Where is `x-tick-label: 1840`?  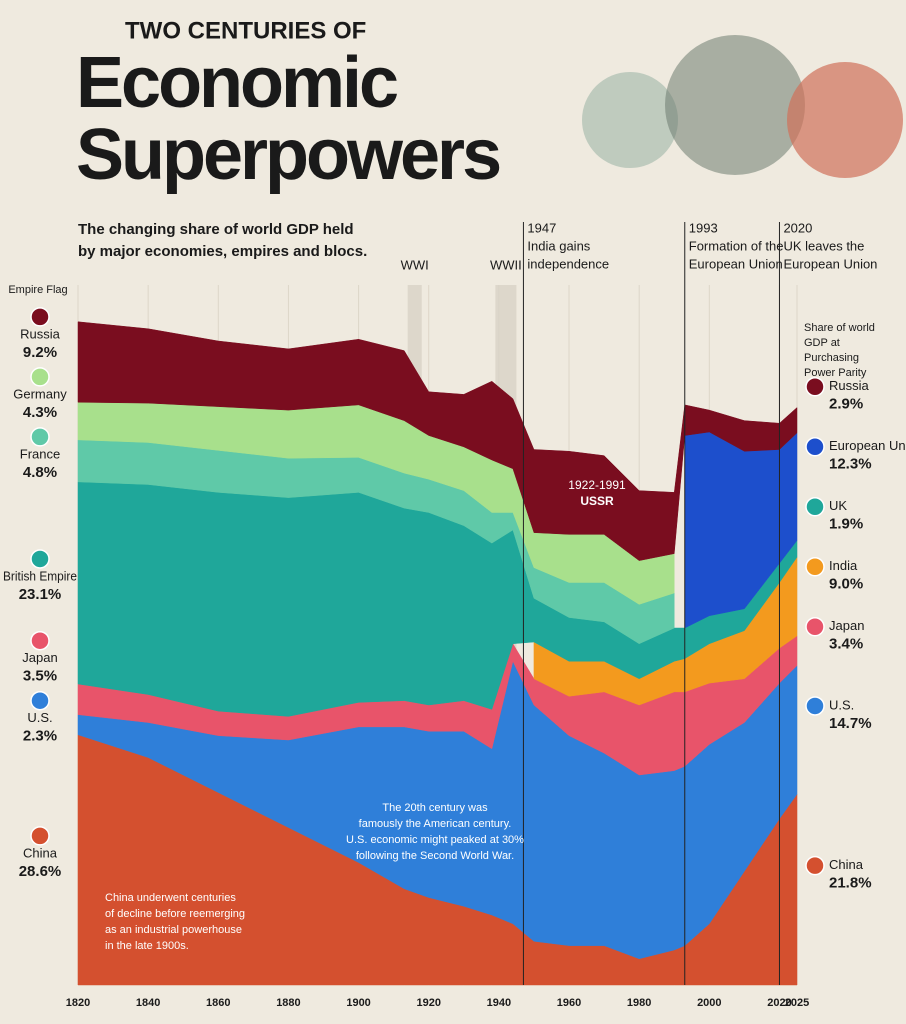 x-tick-label: 1840 is located at coordinates (148, 1003).